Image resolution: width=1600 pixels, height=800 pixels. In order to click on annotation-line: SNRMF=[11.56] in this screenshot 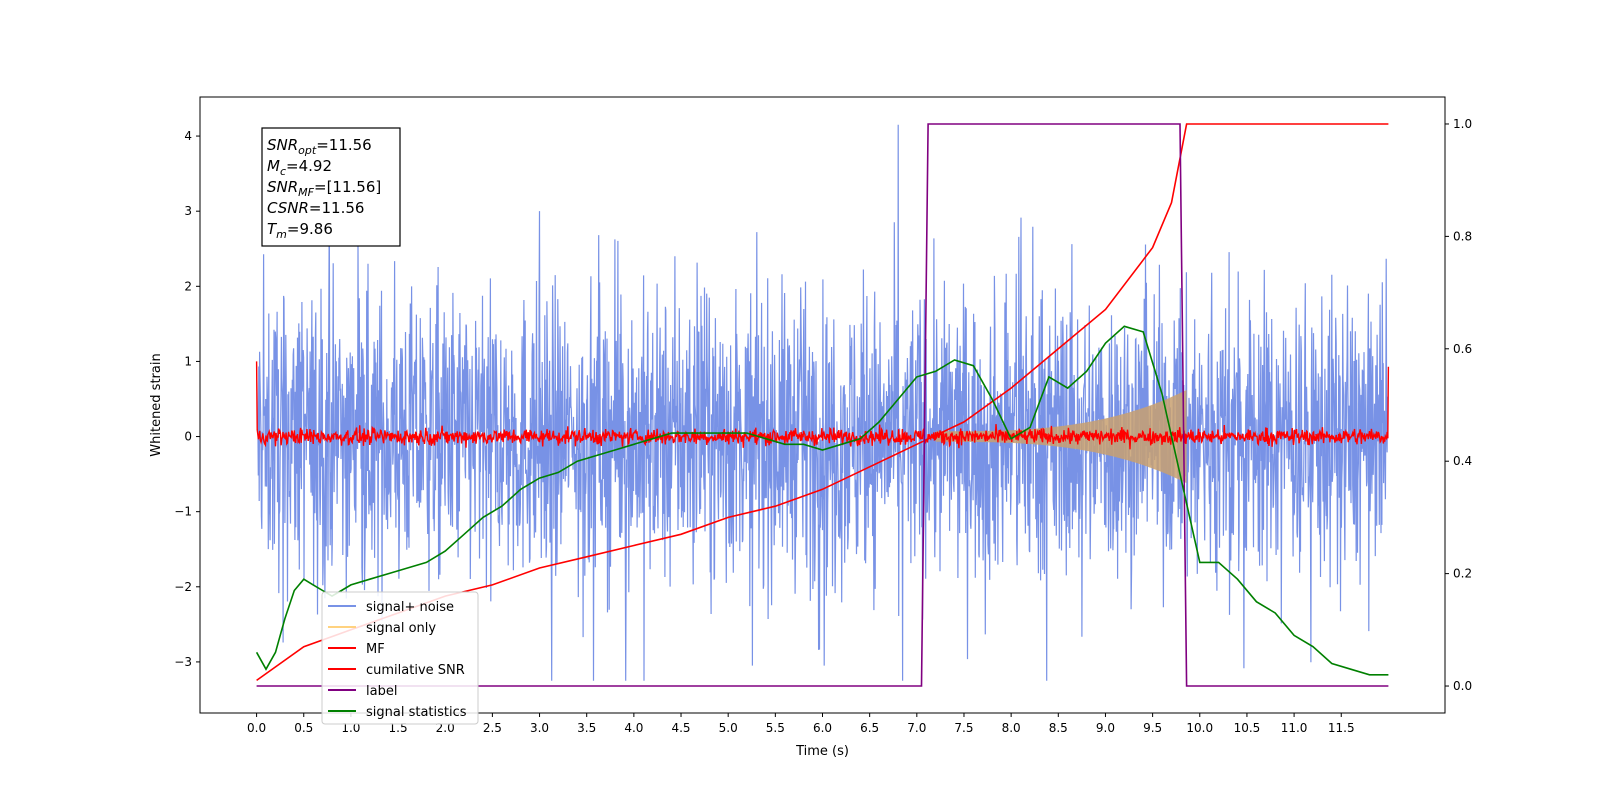, I will do `click(324, 188)`.